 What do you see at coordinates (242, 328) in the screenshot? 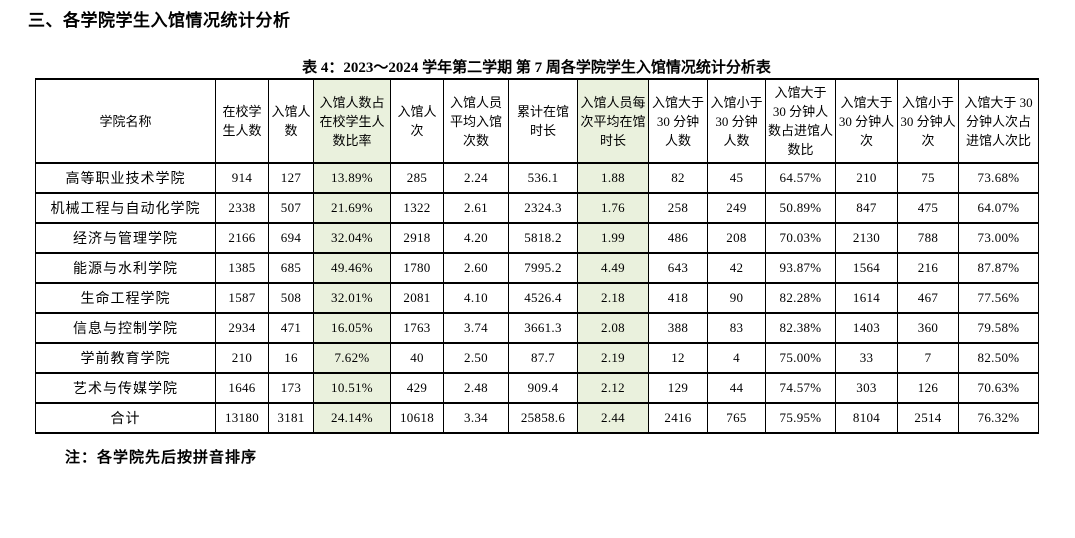
I see `value-cell: 2934` at bounding box center [242, 328].